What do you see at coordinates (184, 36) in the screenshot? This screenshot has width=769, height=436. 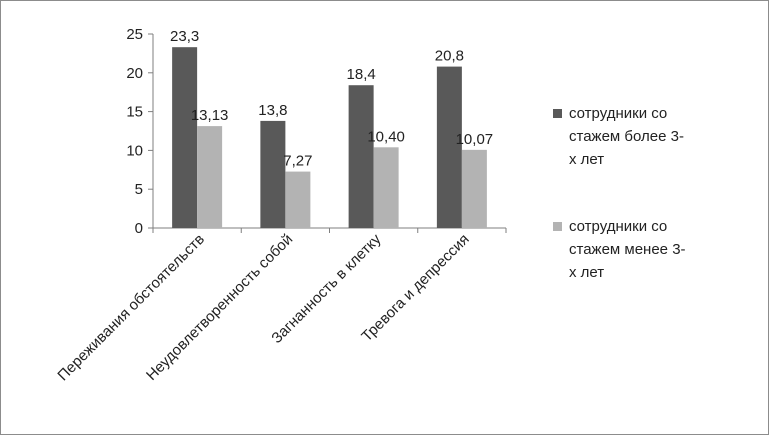 I see `data-label: 23,3` at bounding box center [184, 36].